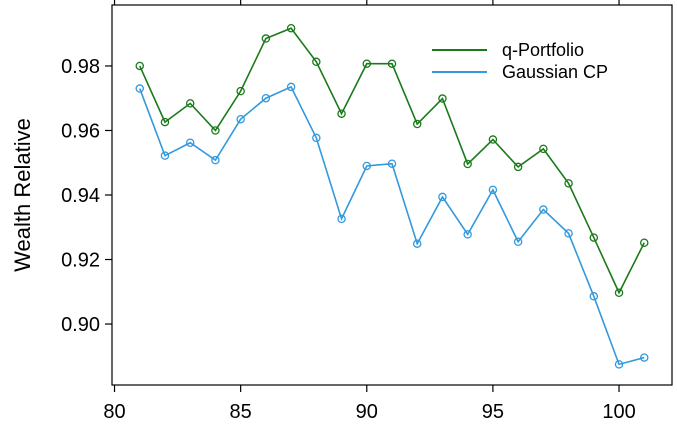 Image resolution: width=677 pixels, height=433 pixels. Describe the element at coordinates (367, 412) in the screenshot. I see `x-tick-label: 90` at that location.